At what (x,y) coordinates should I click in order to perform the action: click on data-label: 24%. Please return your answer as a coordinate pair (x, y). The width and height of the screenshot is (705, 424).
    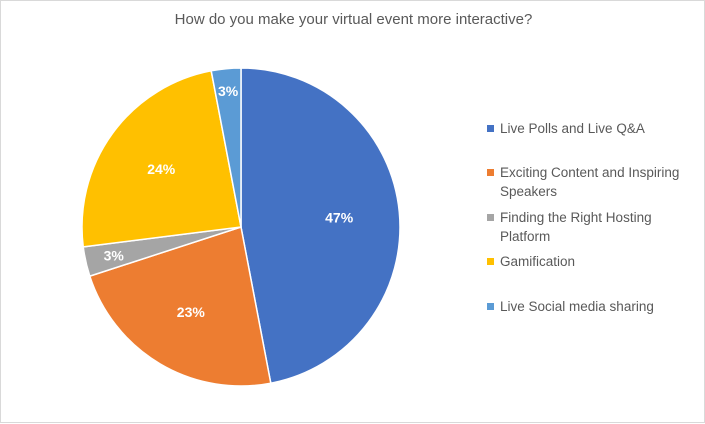
    Looking at the image, I should click on (161, 169).